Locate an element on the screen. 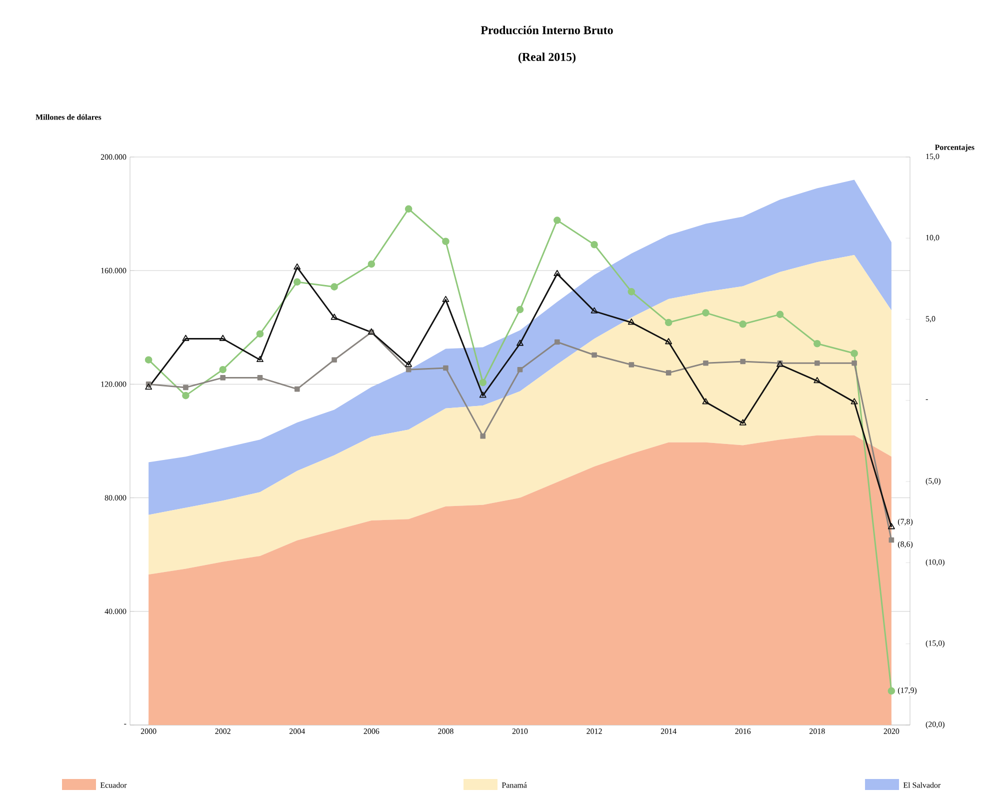  chart-subtitle: (Real 2015) is located at coordinates (547, 58).